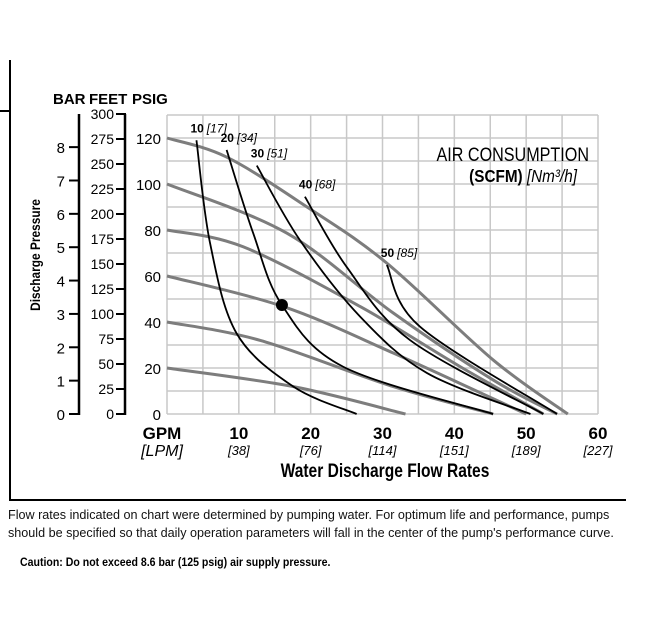 This screenshot has height=633, width=650. I want to click on bar-tick: 4, so click(61, 282).